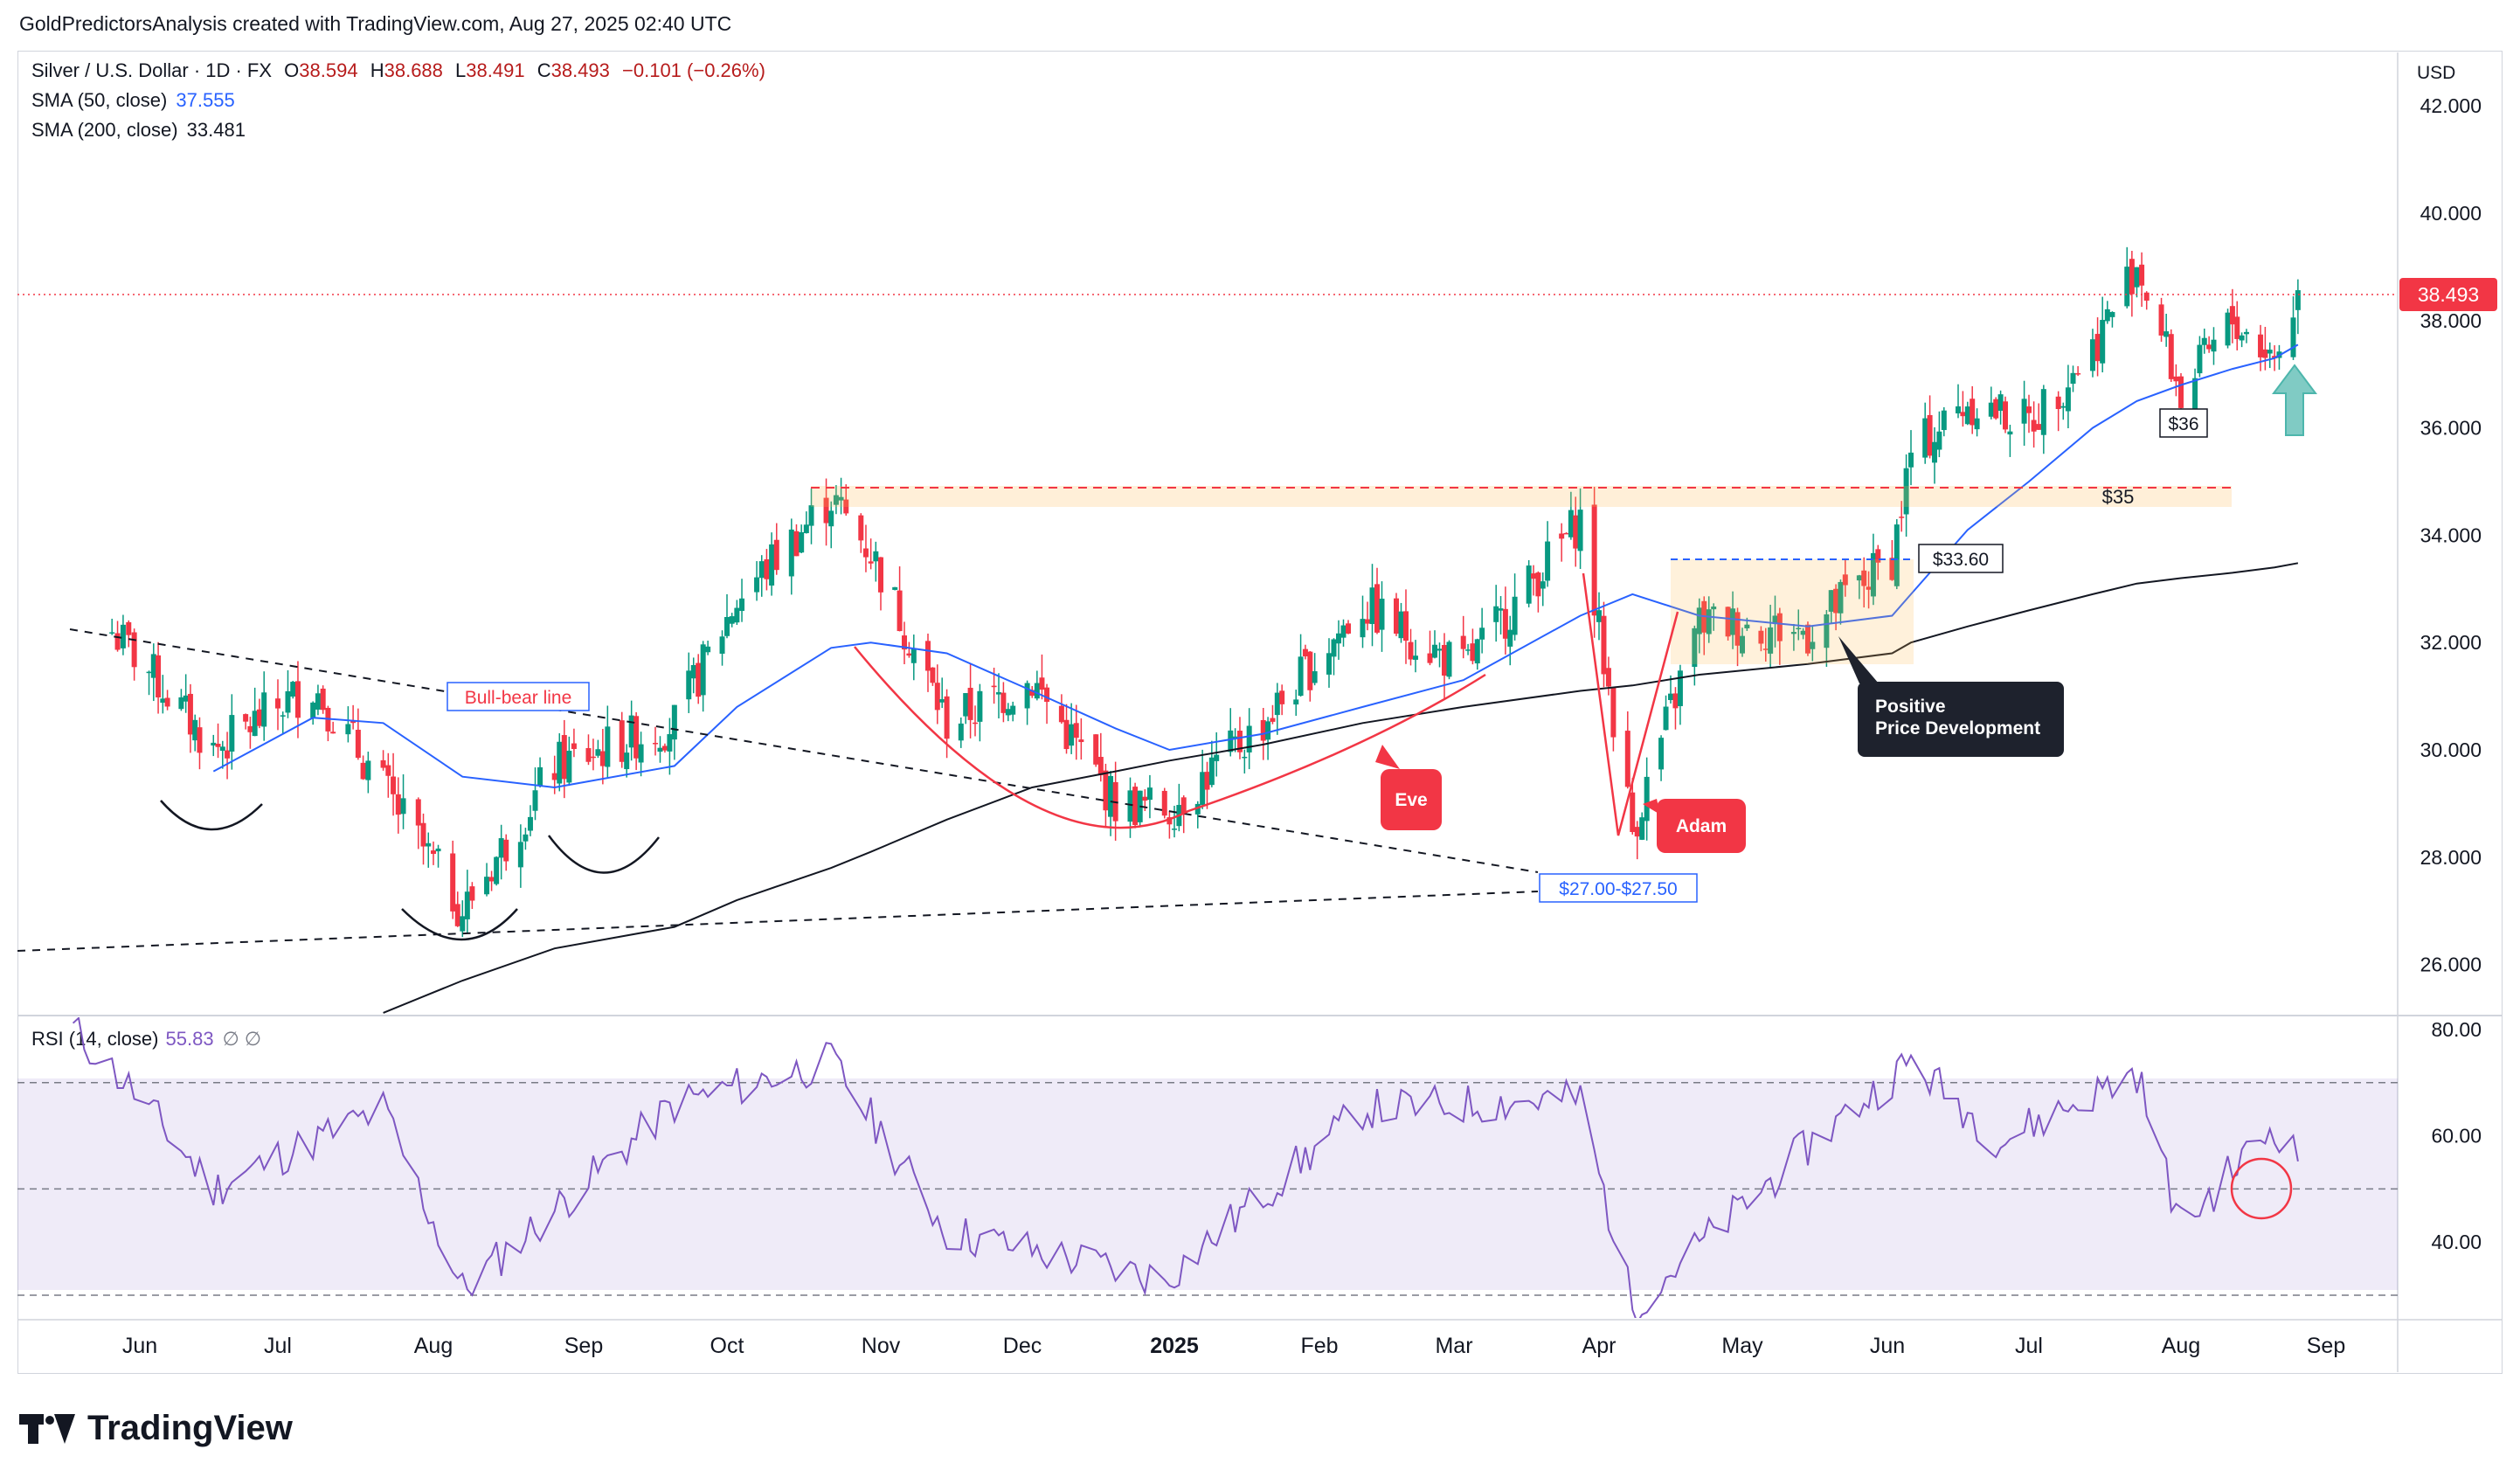 Image resolution: width=2520 pixels, height=1477 pixels. What do you see at coordinates (146, 1039) in the screenshot?
I see `rsi-legend: RSI (14, close) 55.83 ∅ ∅` at bounding box center [146, 1039].